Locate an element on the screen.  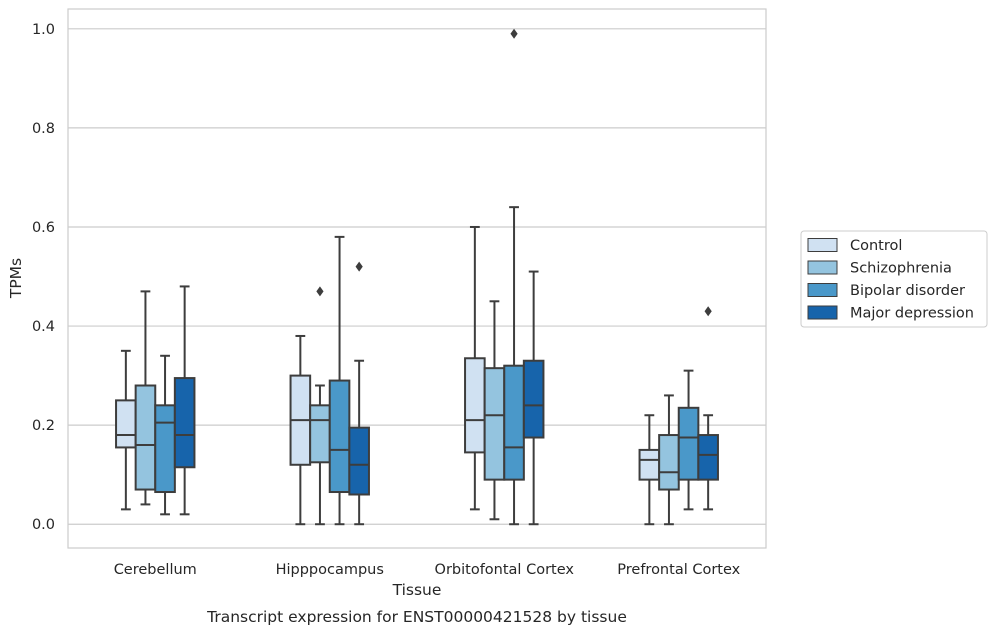
y-tick-label: 0.0 is located at coordinates (43, 525).